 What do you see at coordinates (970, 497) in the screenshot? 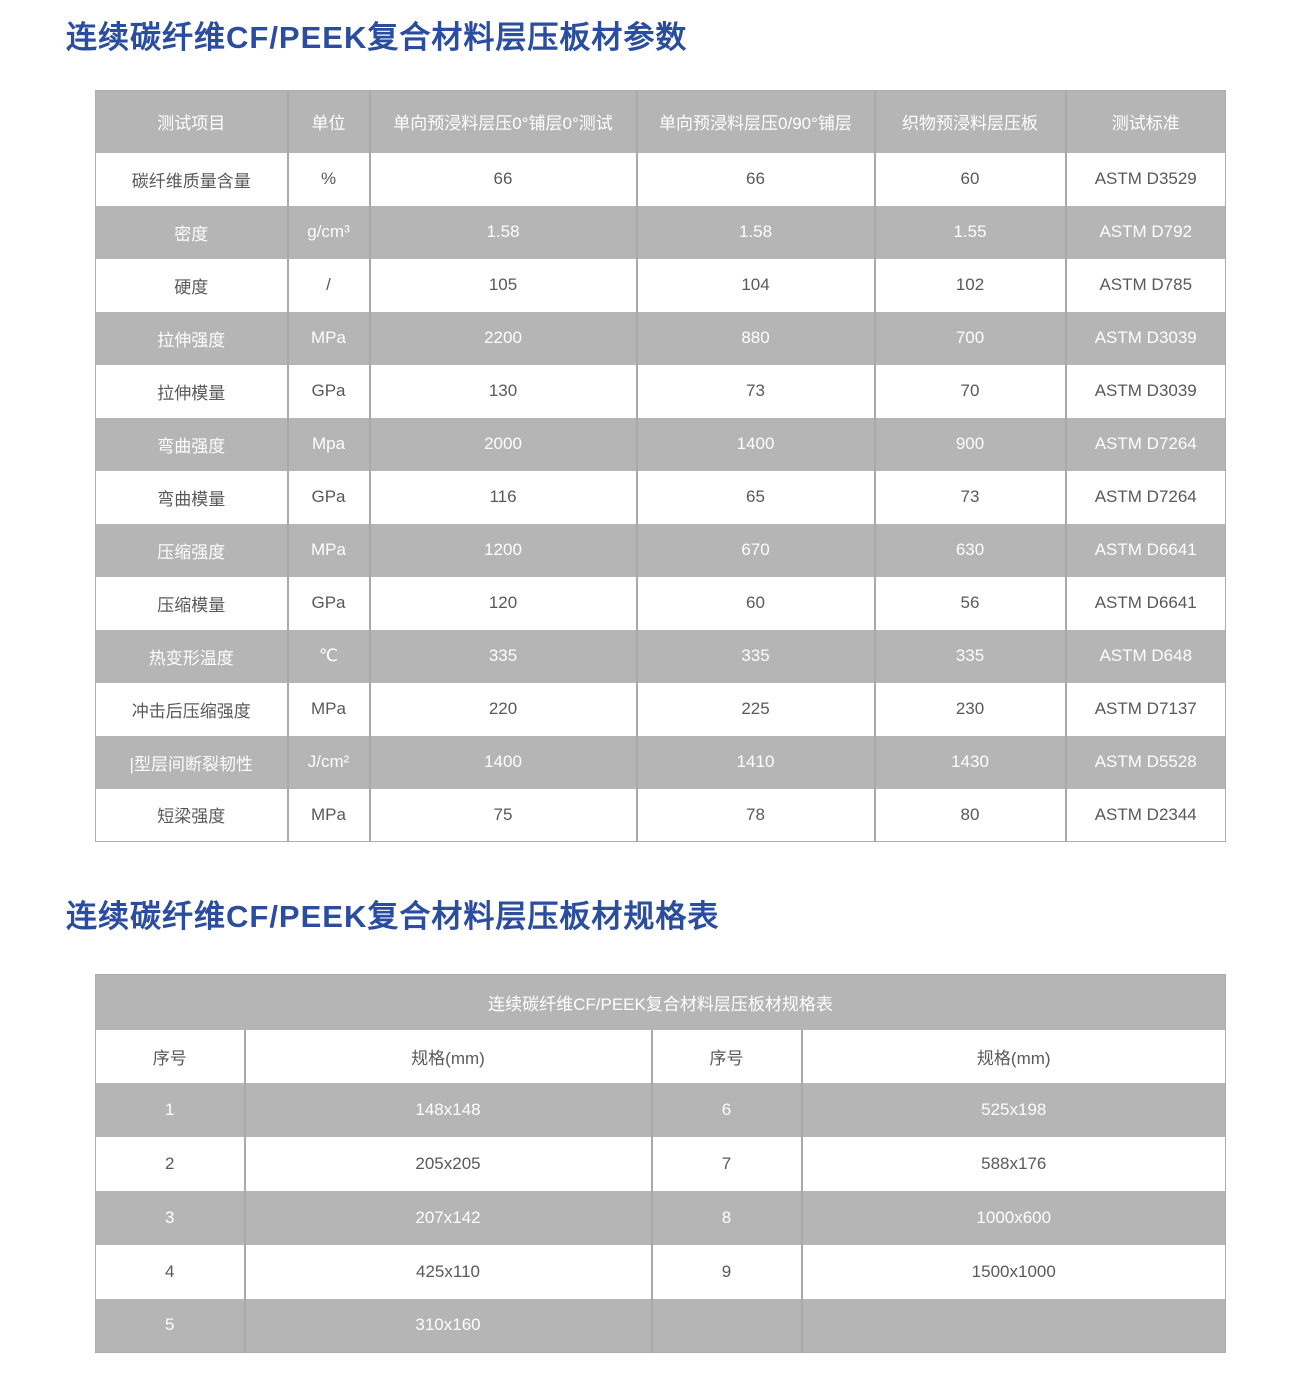
I see `parameters-cell: 73` at bounding box center [970, 497].